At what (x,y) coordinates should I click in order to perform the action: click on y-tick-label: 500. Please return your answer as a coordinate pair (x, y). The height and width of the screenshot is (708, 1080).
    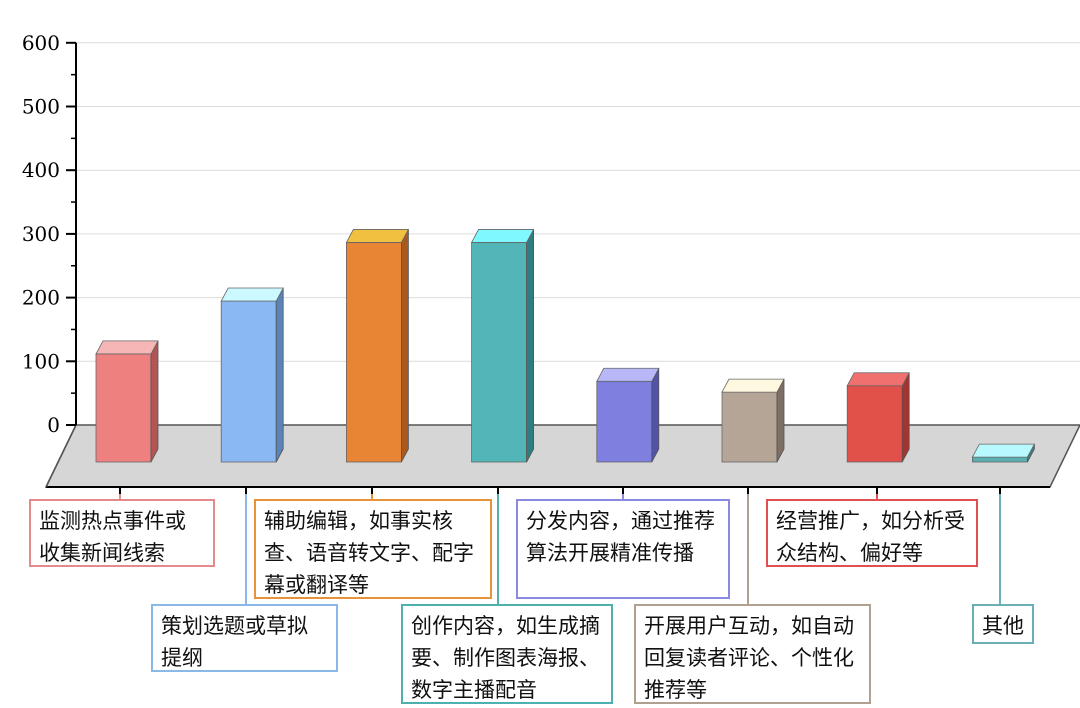
    Looking at the image, I should click on (41, 107).